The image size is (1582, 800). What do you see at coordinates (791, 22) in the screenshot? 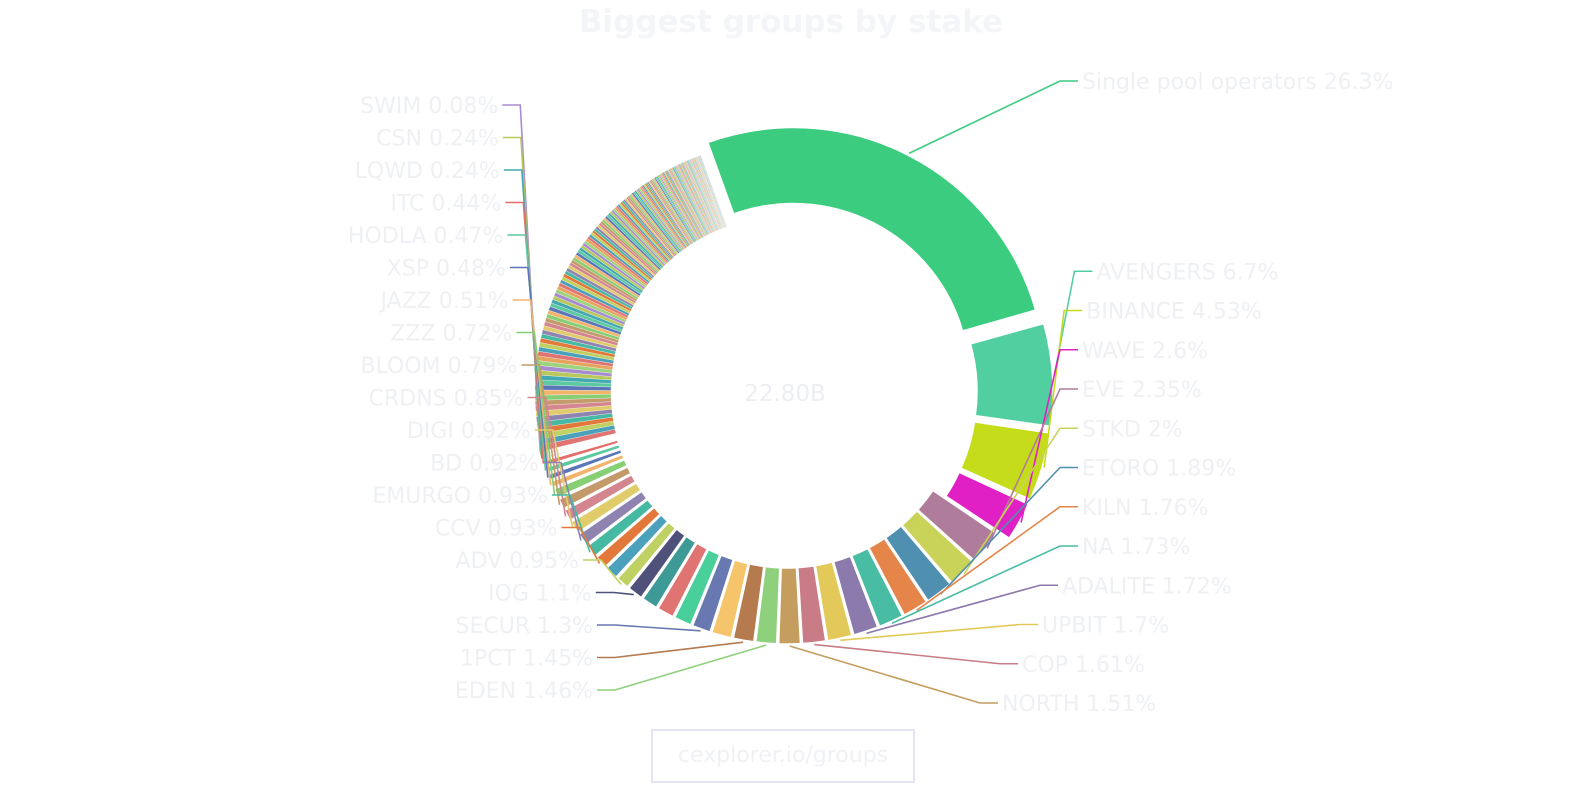
I see `chart-title: Biggest groups by stake` at bounding box center [791, 22].